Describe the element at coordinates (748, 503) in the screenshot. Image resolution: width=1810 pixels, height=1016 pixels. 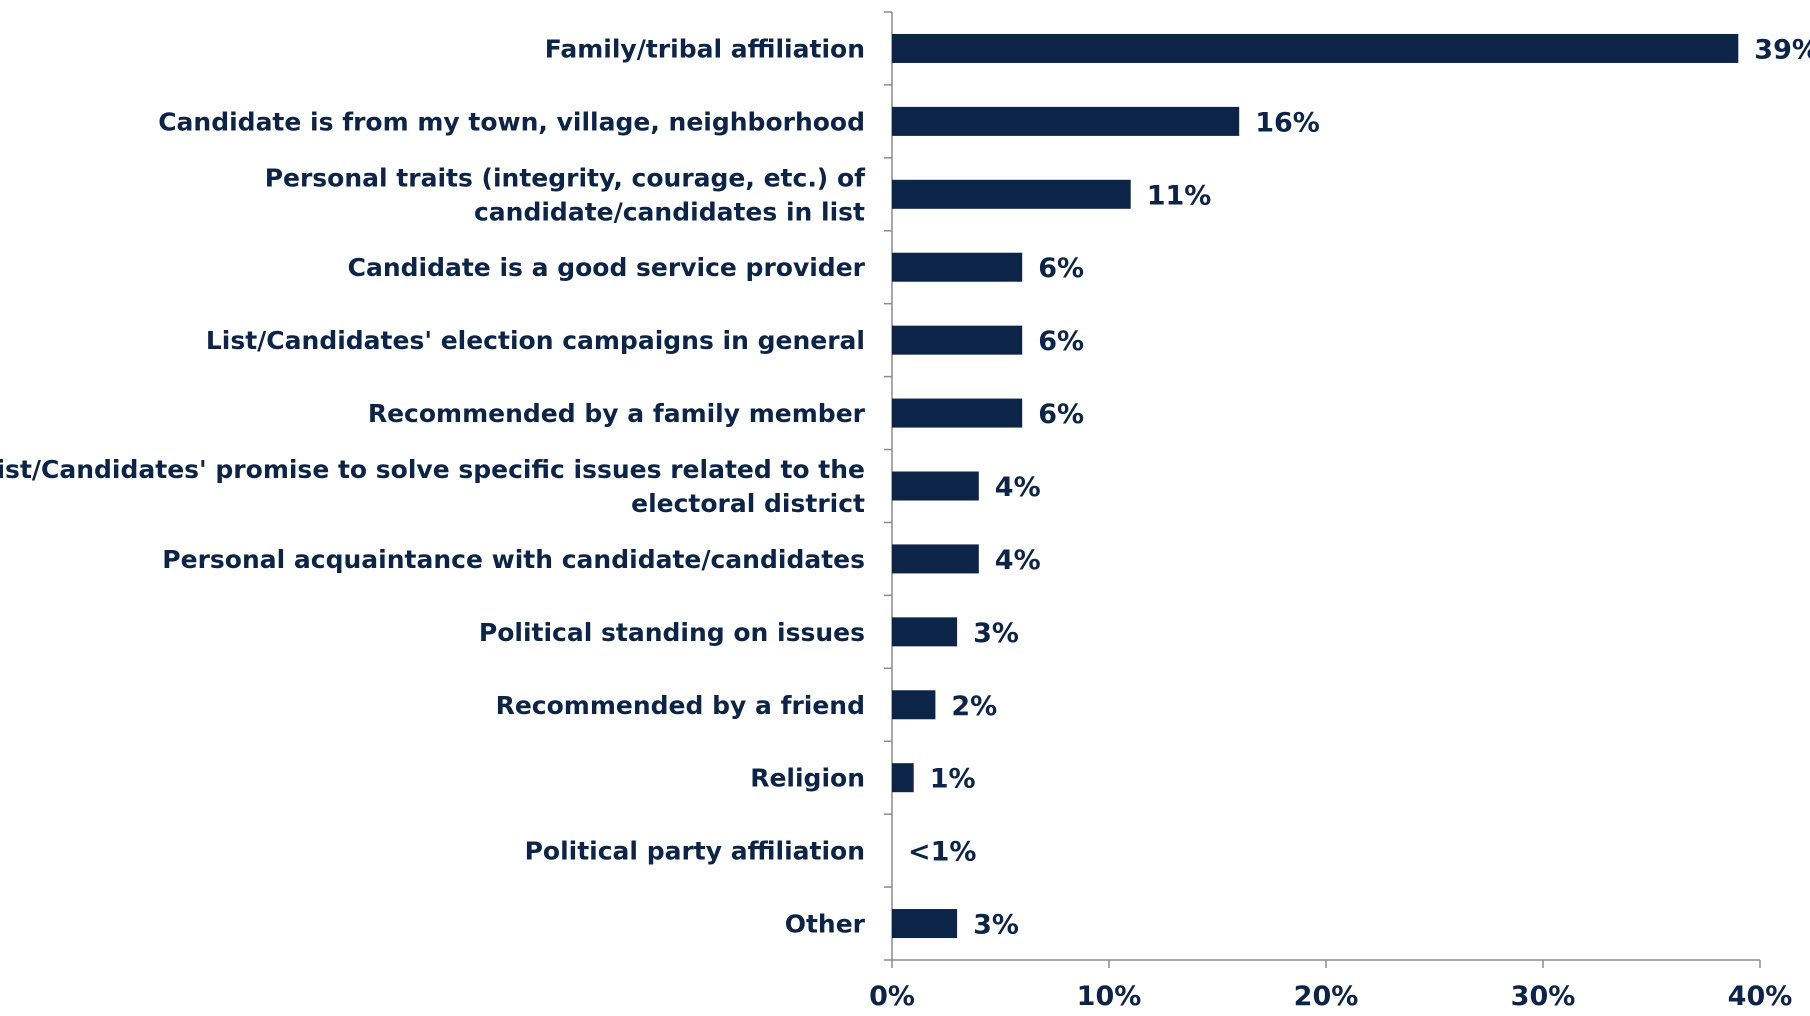
I see `category-label-line: electoral district` at that location.